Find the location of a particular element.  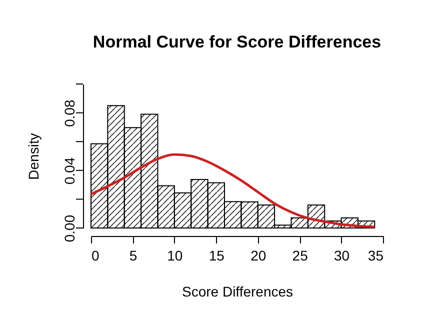

y-tick-label: 0.04 is located at coordinates (70, 171).